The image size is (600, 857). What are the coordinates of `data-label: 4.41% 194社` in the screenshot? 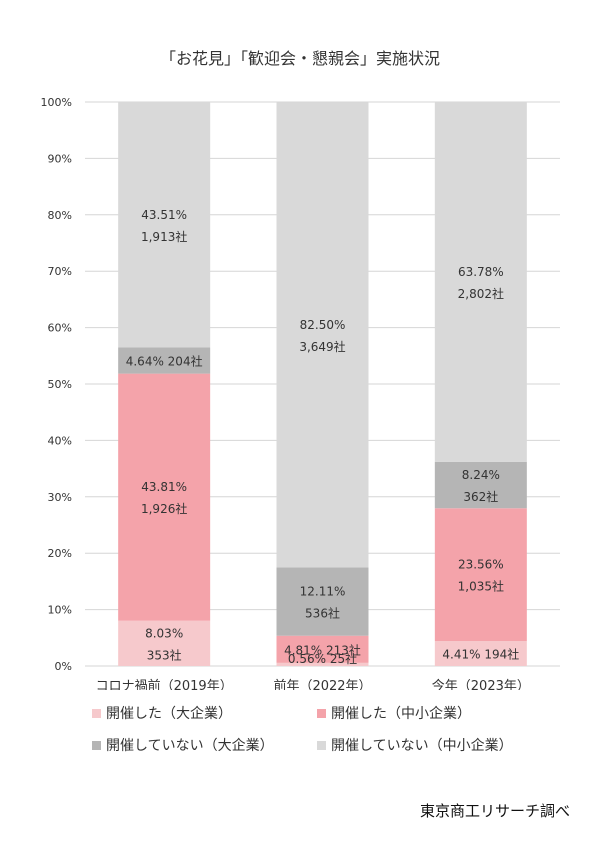 It's located at (480, 654).